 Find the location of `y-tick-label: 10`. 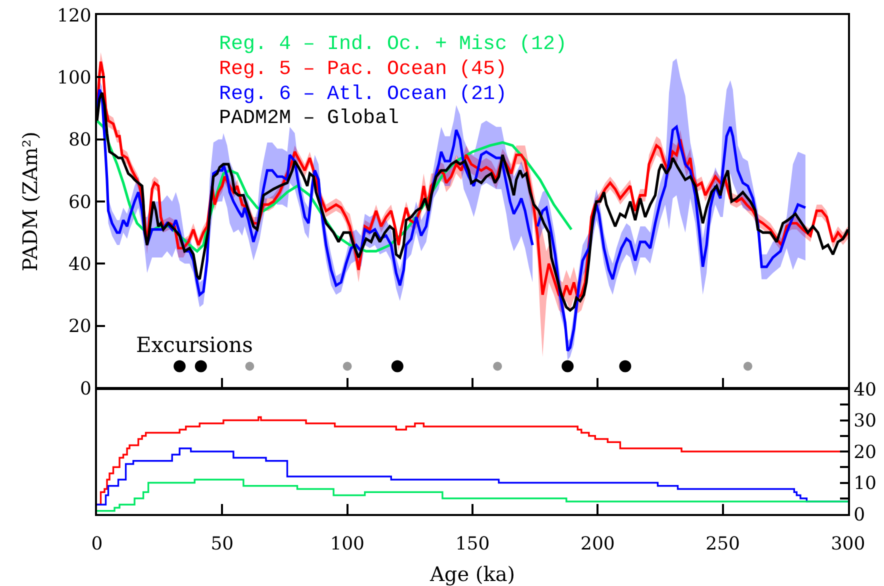

y-tick-label: 10 is located at coordinates (865, 483).